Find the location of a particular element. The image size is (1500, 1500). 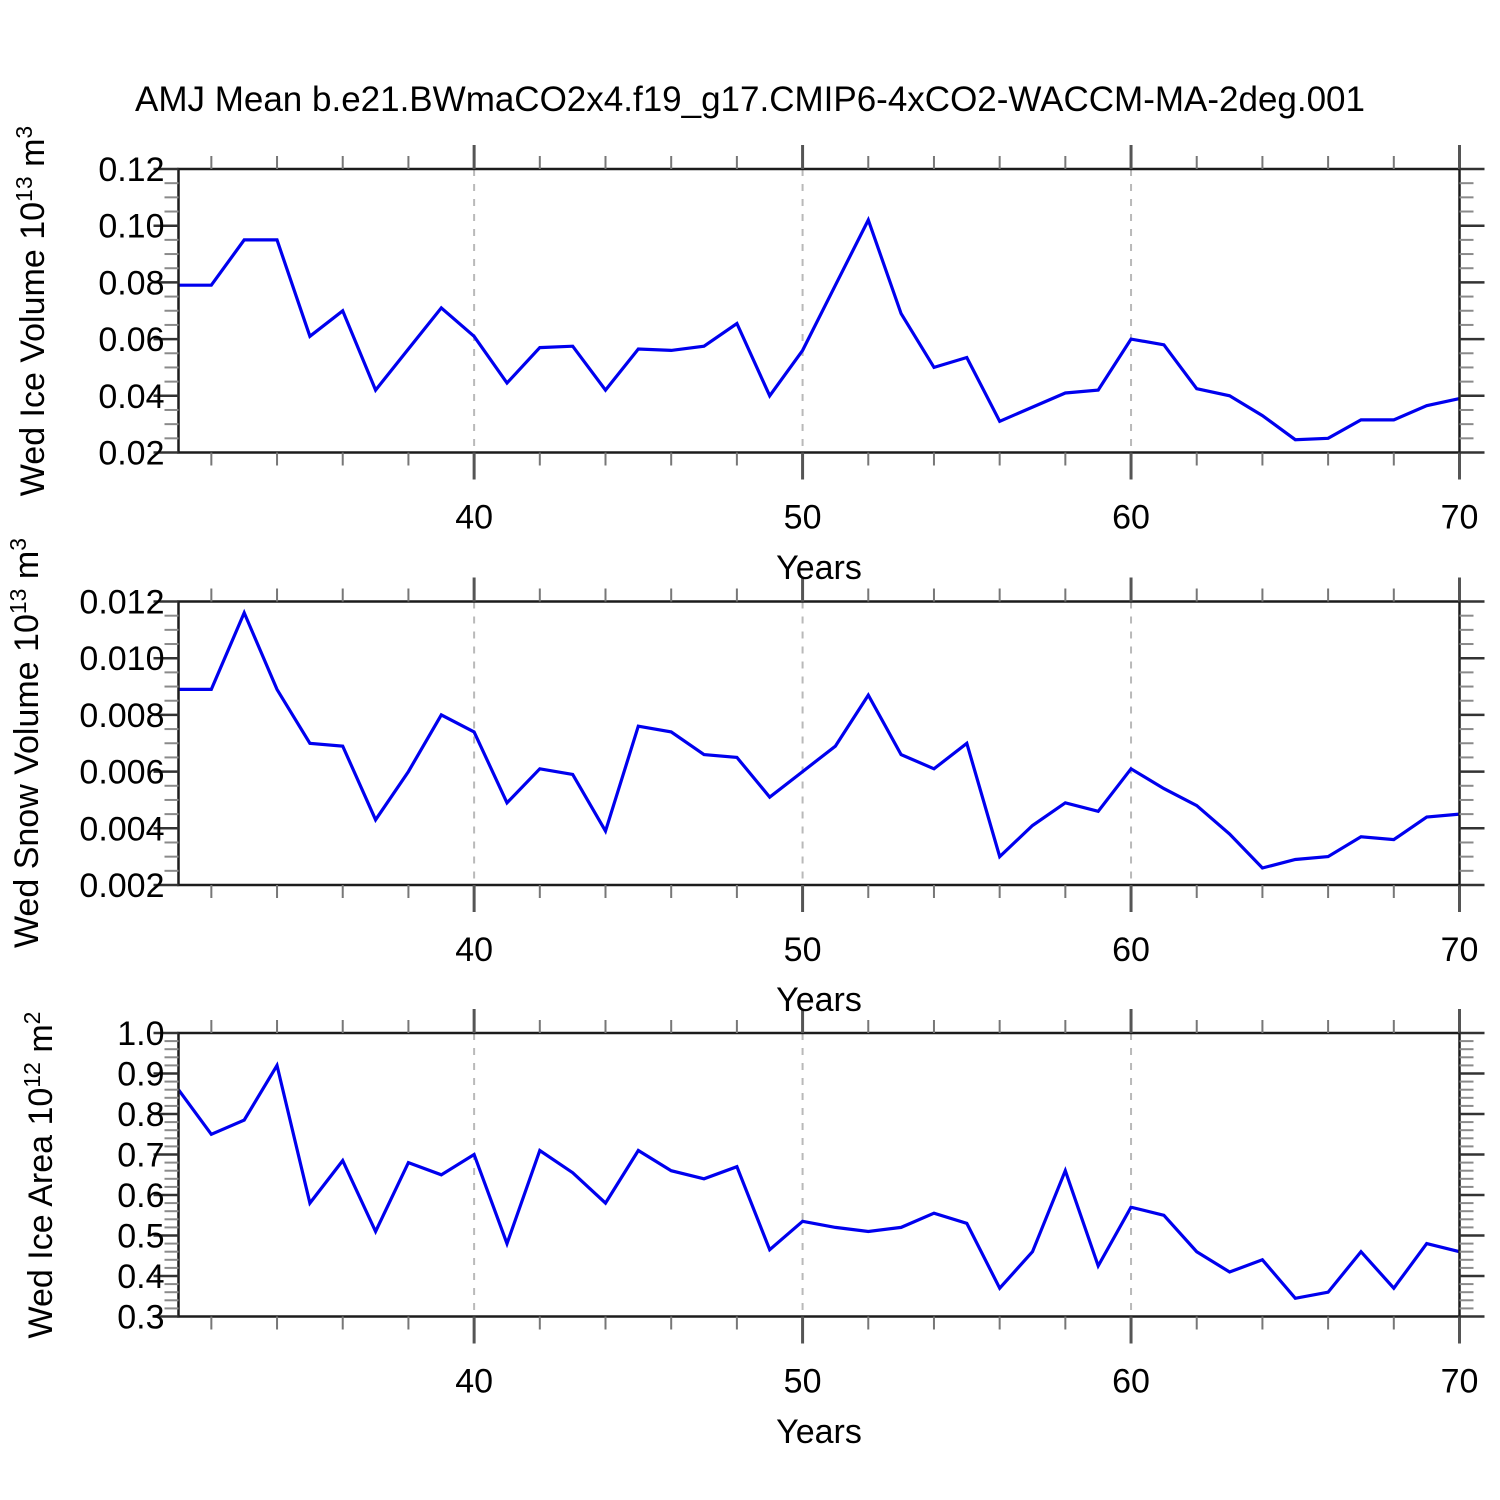

y-axis-label-snow-volume: Wed Snow Volume 1013 m3 is located at coordinates (26, 743).